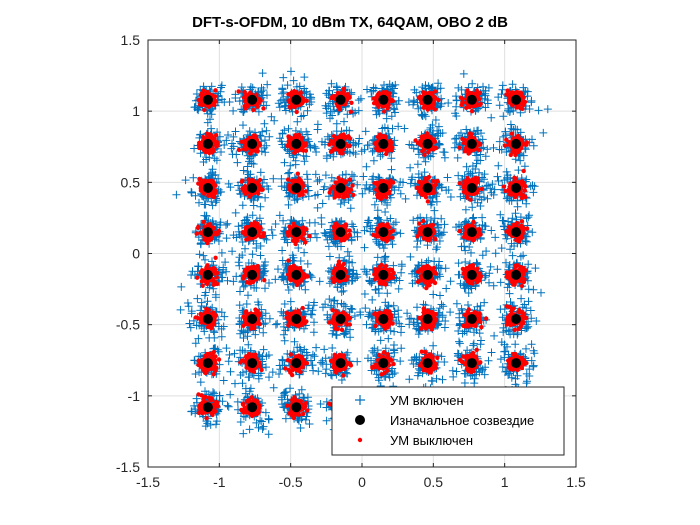  What do you see at coordinates (576, 482) in the screenshot?
I see `x-tick-label: 1.5` at bounding box center [576, 482].